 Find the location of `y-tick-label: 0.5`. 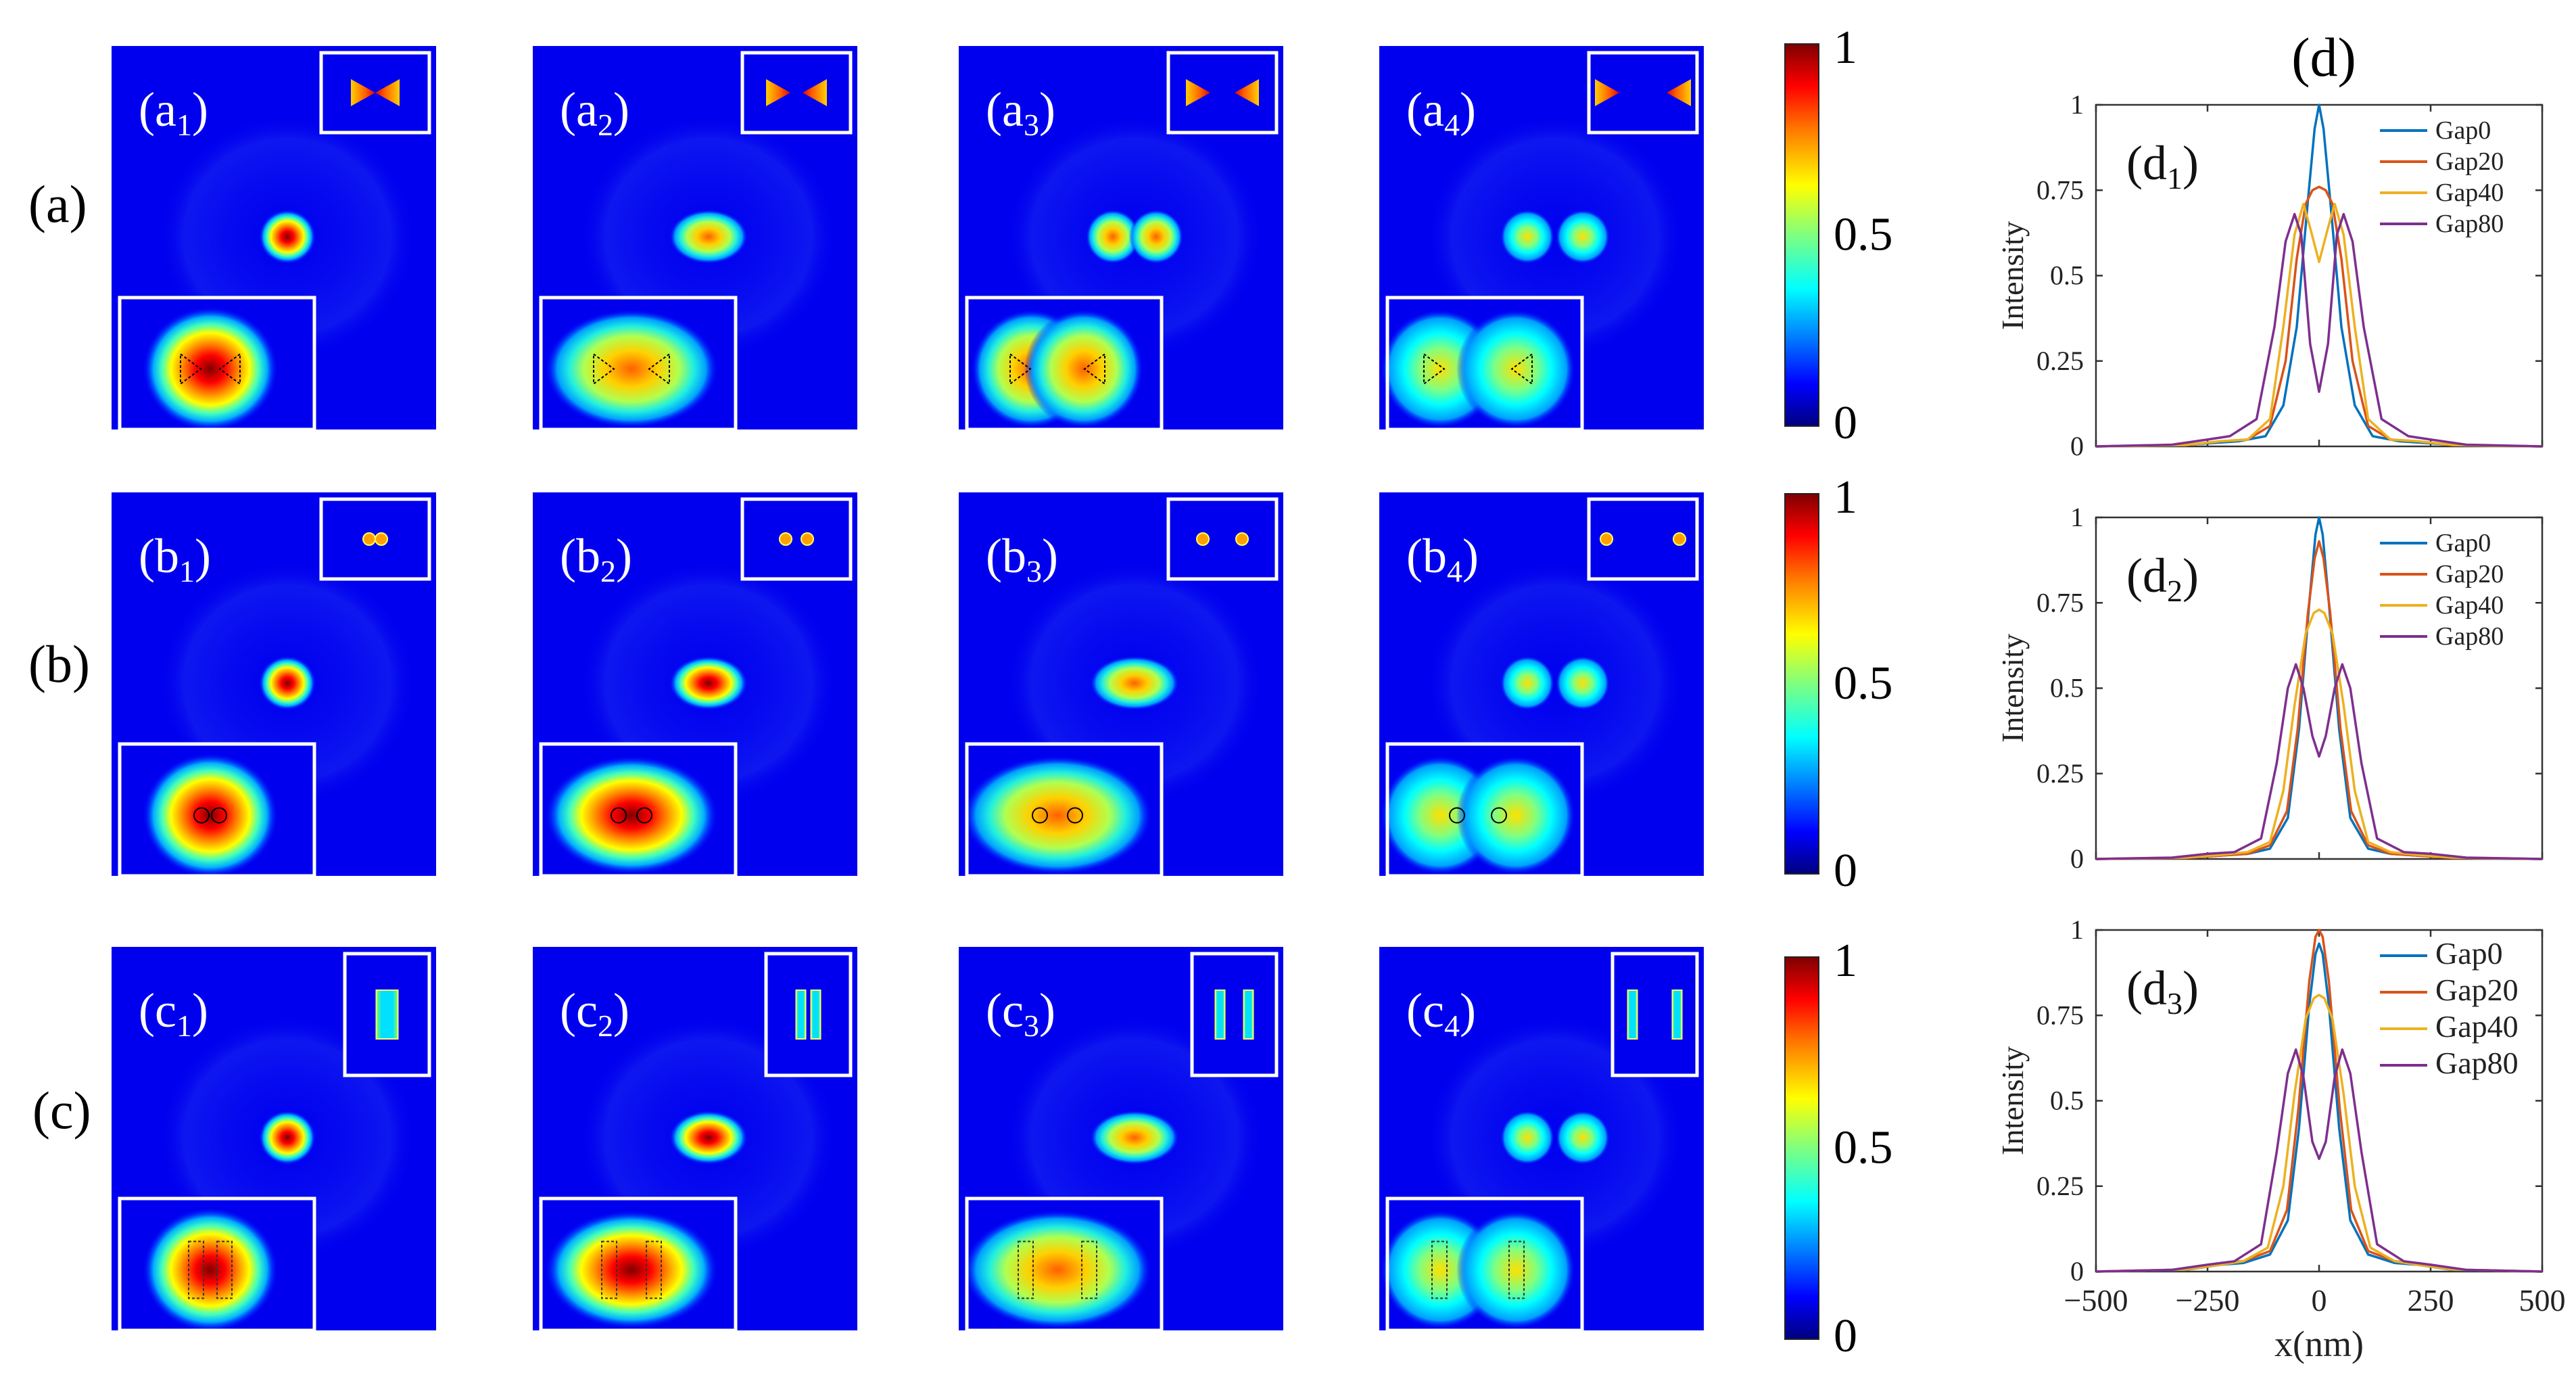

y-tick-label: 0.5 is located at coordinates (2067, 275).